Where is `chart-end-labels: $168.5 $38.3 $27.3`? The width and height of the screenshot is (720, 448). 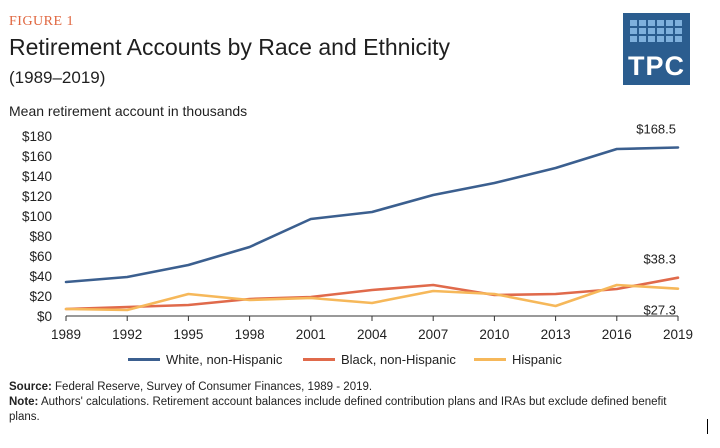
chart-end-labels: $168.5 $38.3 $27.3 is located at coordinates (656, 220).